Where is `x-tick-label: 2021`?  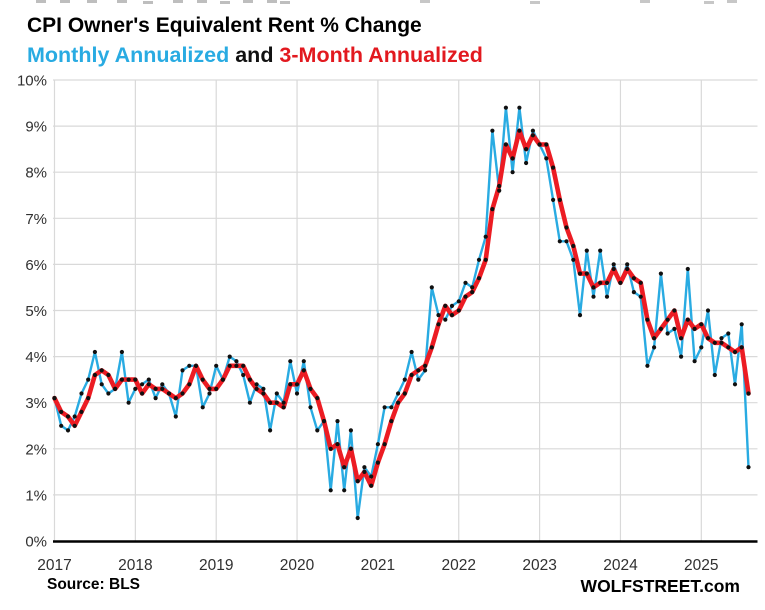
x-tick-label: 2021 is located at coordinates (378, 565).